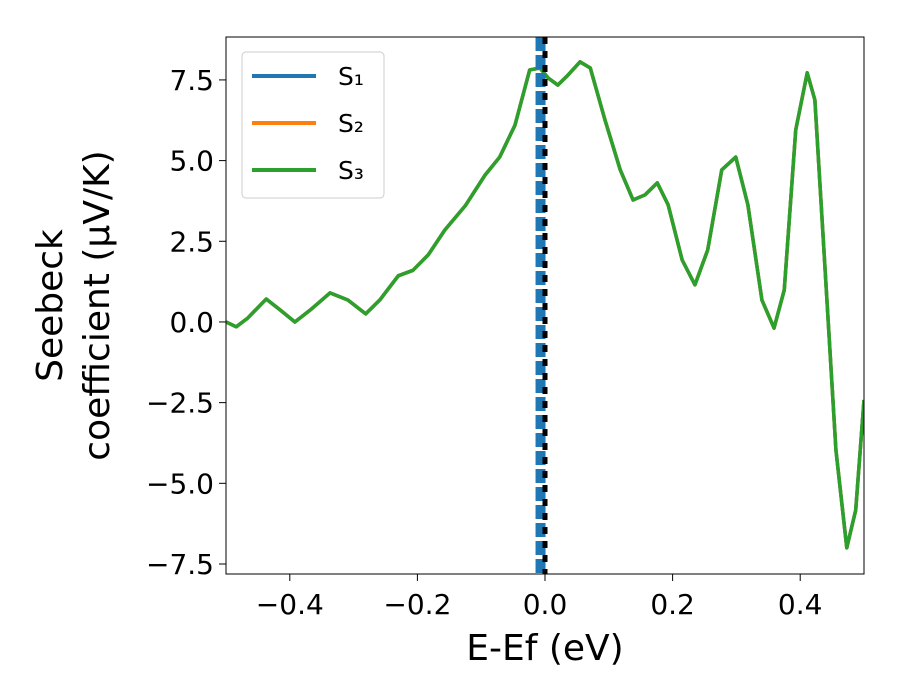  What do you see at coordinates (191, 322) in the screenshot?
I see `y-tick-label: 0.0` at bounding box center [191, 322].